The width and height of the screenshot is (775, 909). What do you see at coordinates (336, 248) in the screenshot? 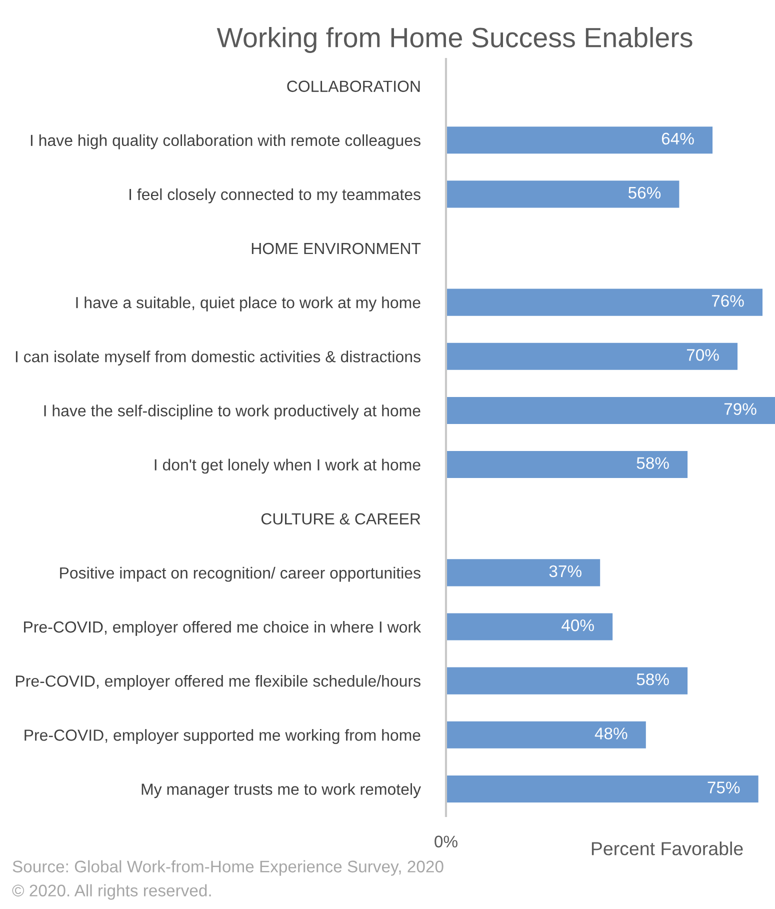
I see `y-tick-label: HOME ENVIRONMENT` at bounding box center [336, 248].